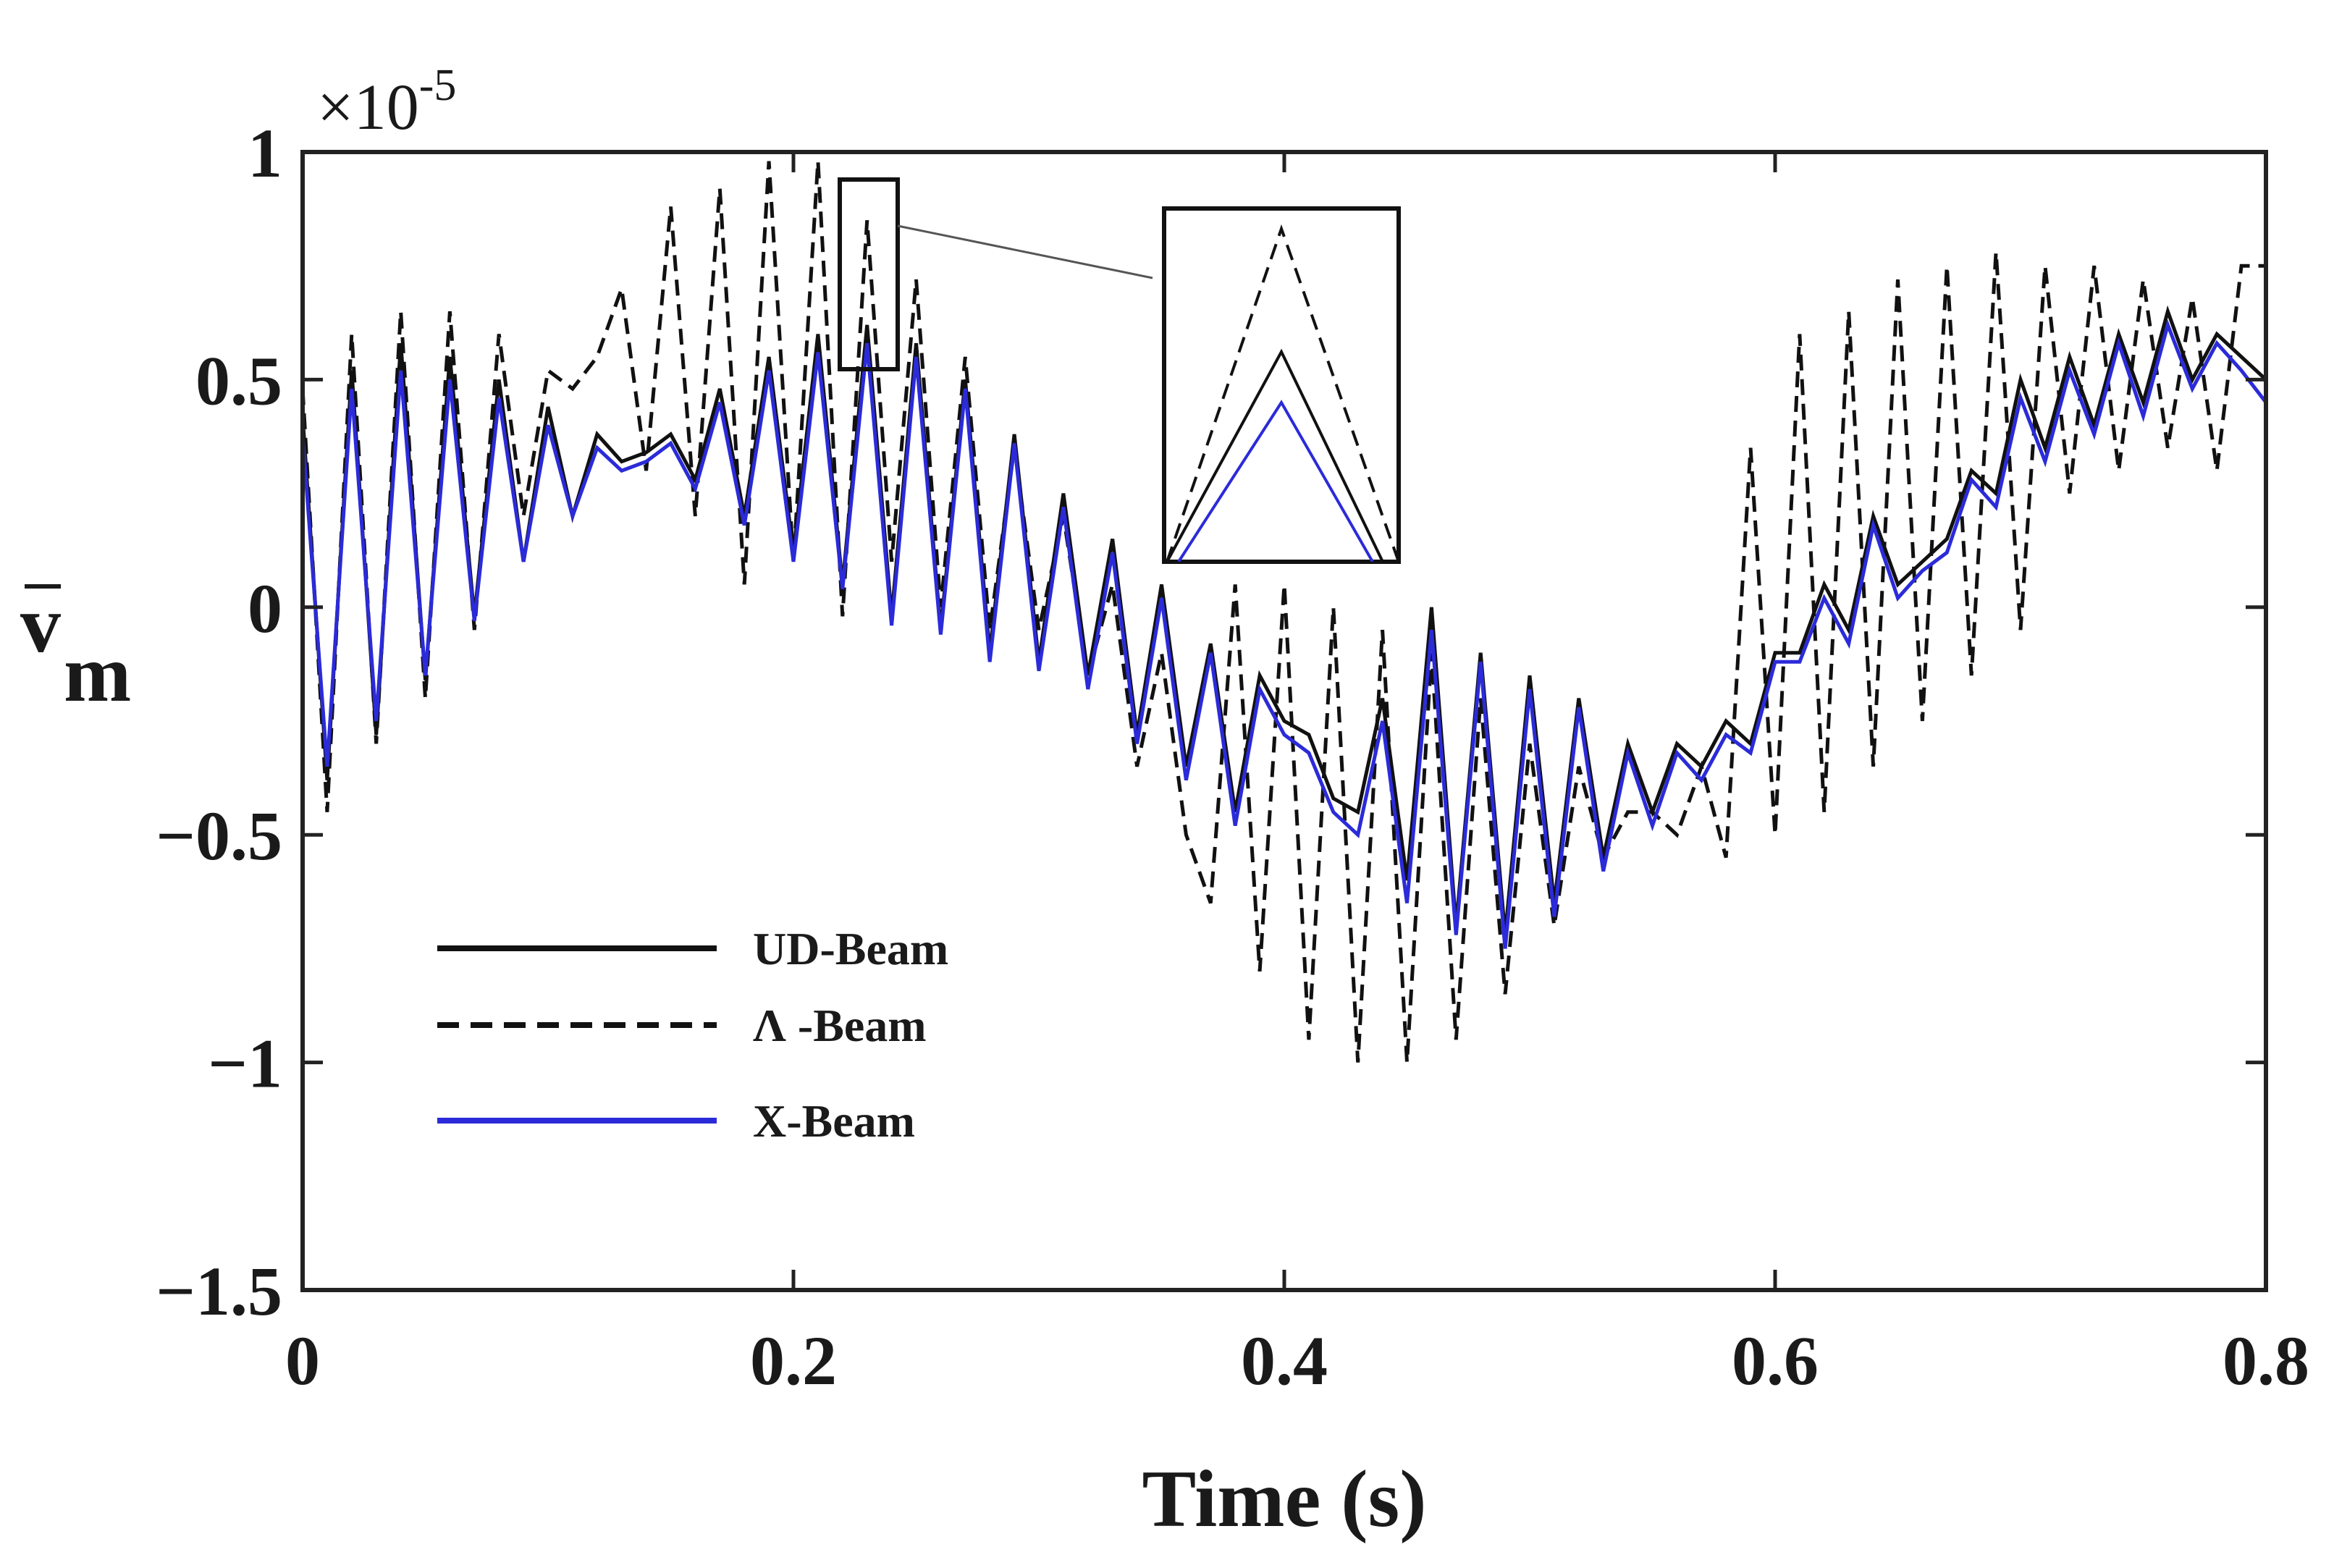 The height and width of the screenshot is (1568, 2334). I want to click on inset-line-ud-beam, so click(1275, 455).